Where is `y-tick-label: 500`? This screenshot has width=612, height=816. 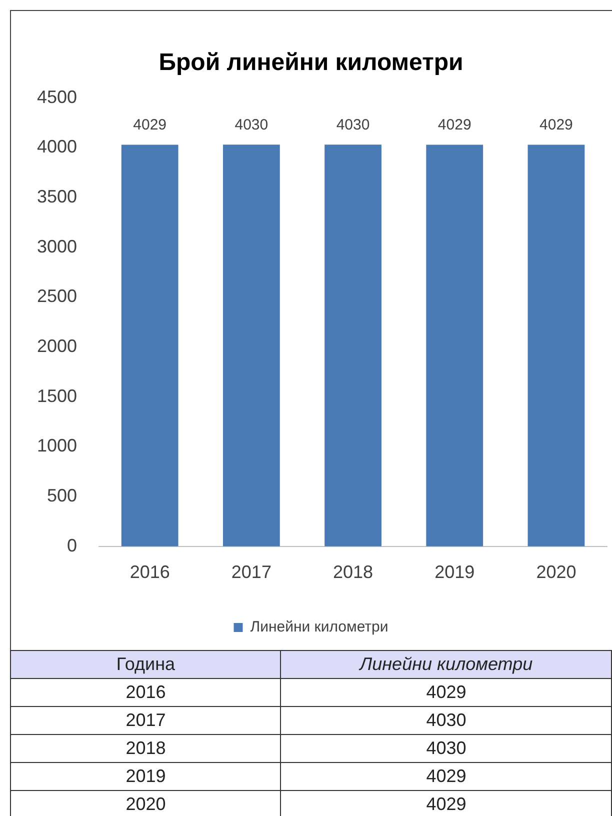
y-tick-label: 500 is located at coordinates (62, 496).